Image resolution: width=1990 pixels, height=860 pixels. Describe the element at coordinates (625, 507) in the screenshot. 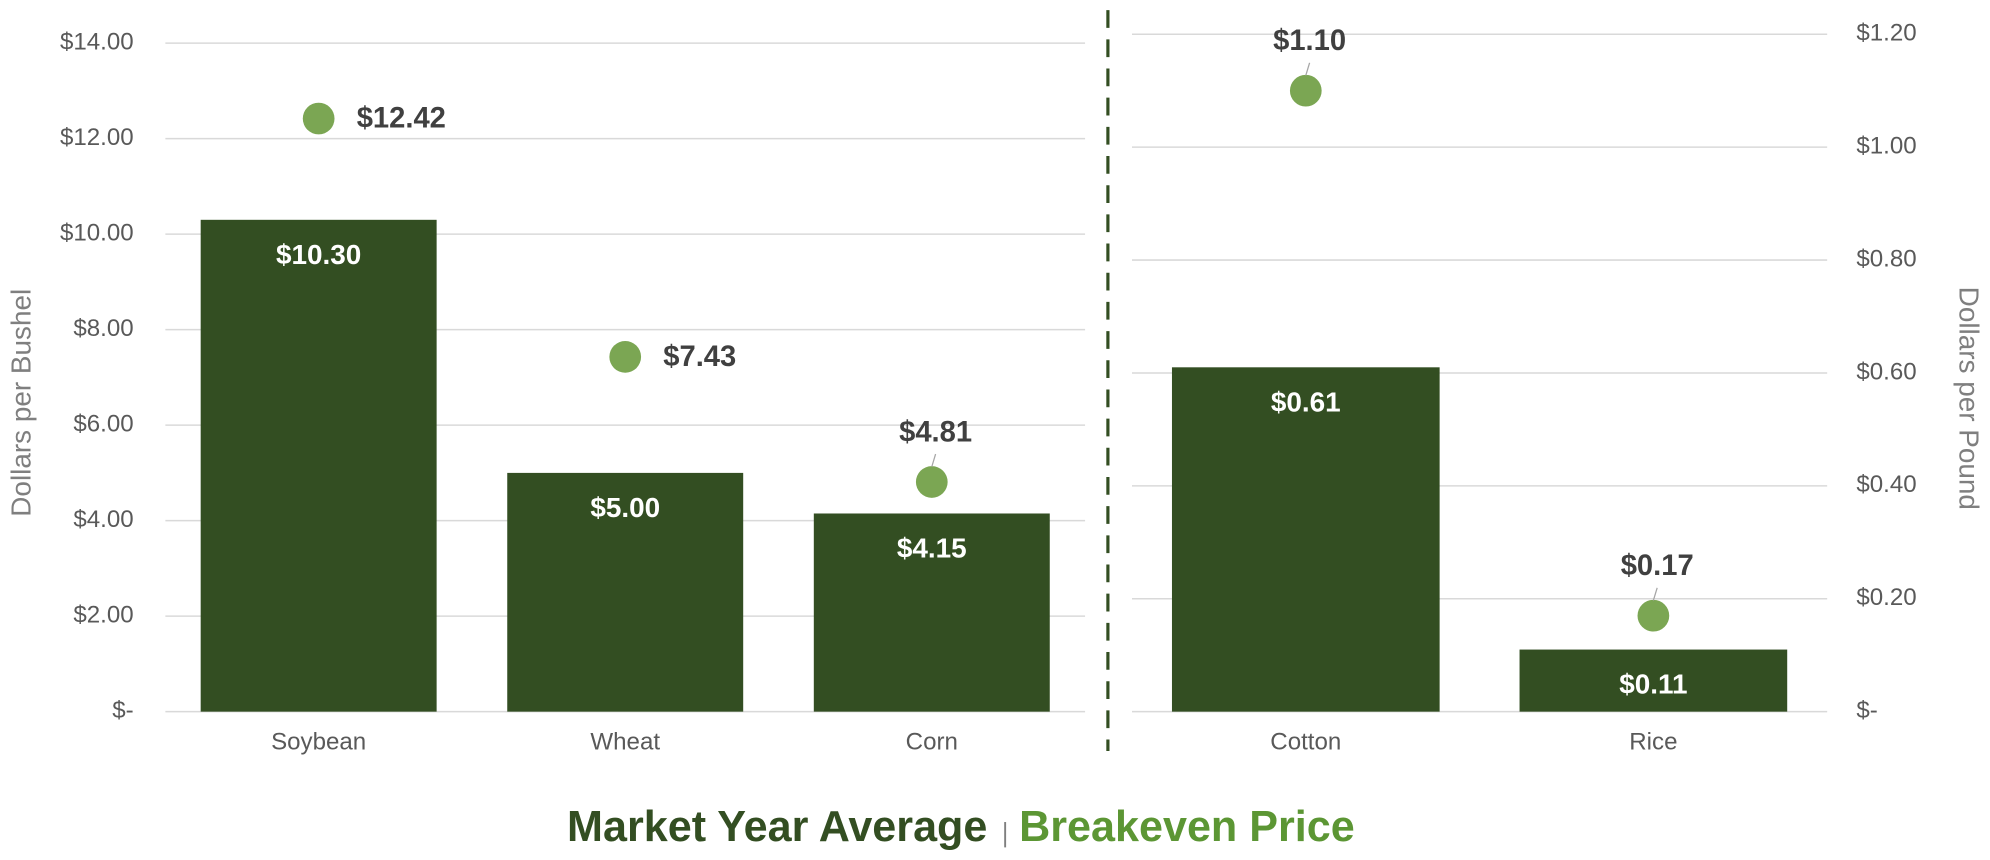

I see `bar-label: $5.00` at that location.